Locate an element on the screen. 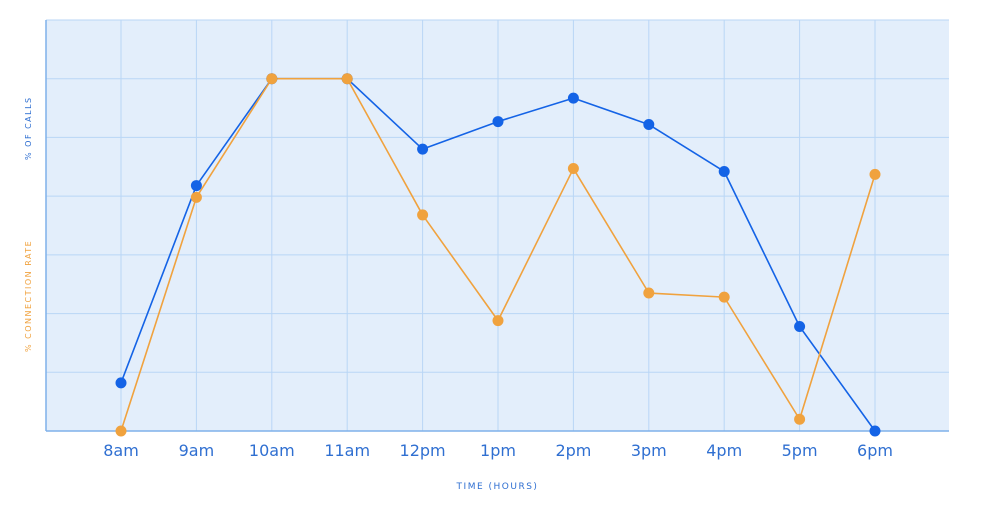 Image resolution: width=983 pixels, height=507 pixels. x-tick-label-2pm: 2pm is located at coordinates (573, 450).